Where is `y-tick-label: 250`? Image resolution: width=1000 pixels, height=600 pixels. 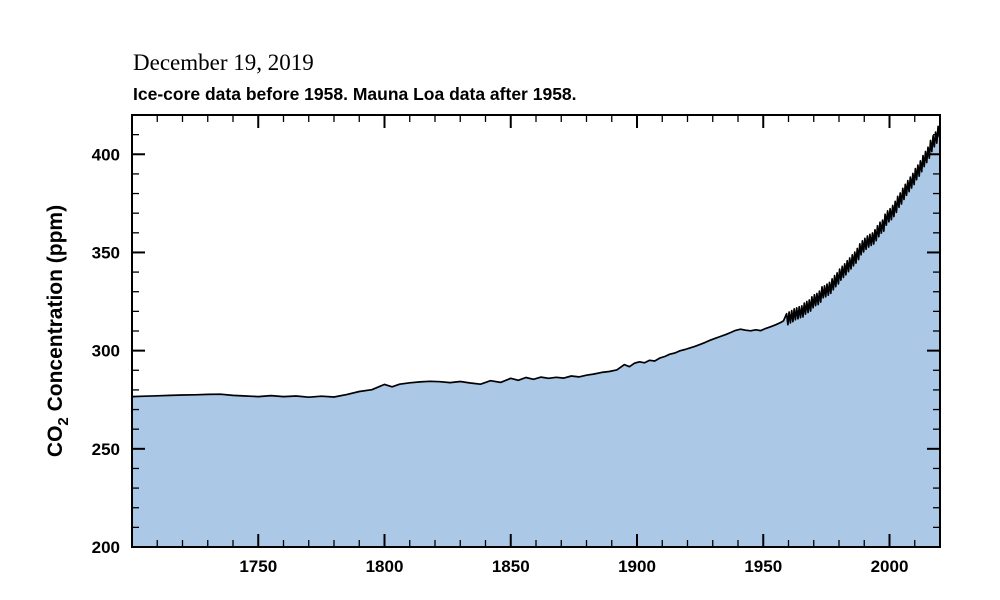
y-tick-label: 250 is located at coordinates (106, 449).